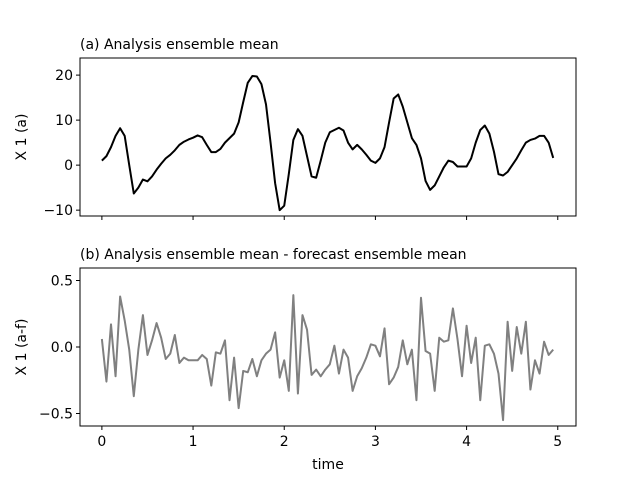  I want to click on x-axis-label: time, so click(328, 465).